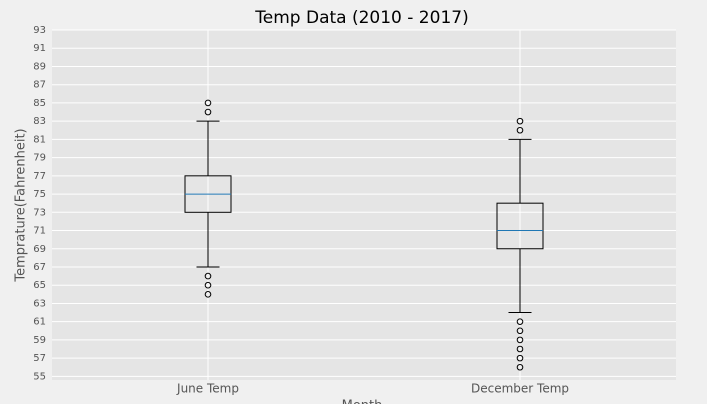 Image resolution: width=707 pixels, height=404 pixels. Describe the element at coordinates (39, 285) in the screenshot. I see `y-tick-label: 65` at that location.